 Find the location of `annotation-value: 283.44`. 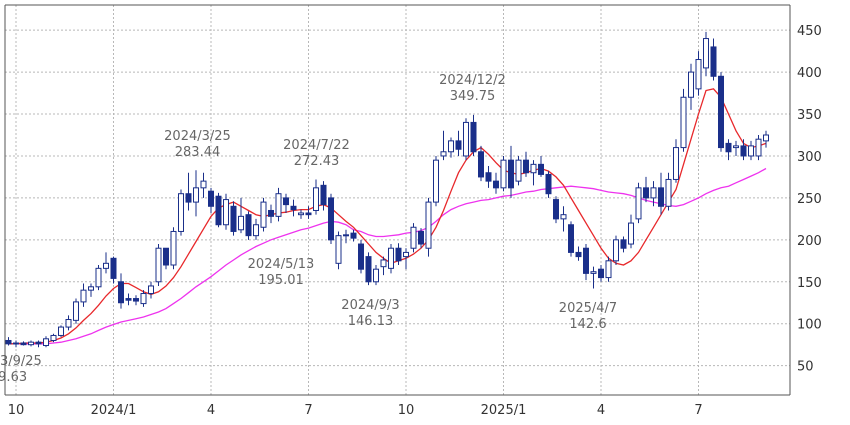

annotation-value: 283.44 is located at coordinates (198, 152).